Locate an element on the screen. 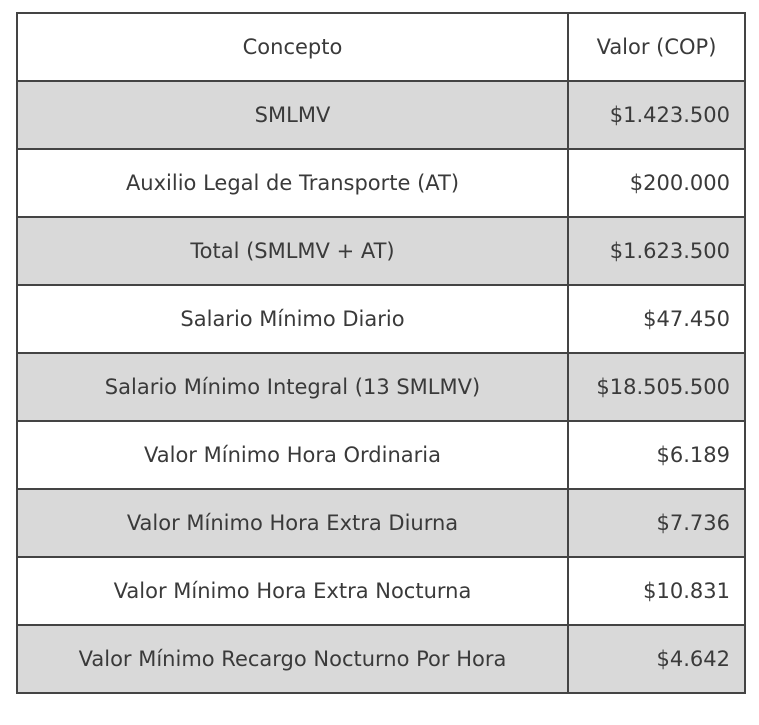  table-row: Valor Mínimo Hora Ordinaria $6.189 is located at coordinates (381, 455).